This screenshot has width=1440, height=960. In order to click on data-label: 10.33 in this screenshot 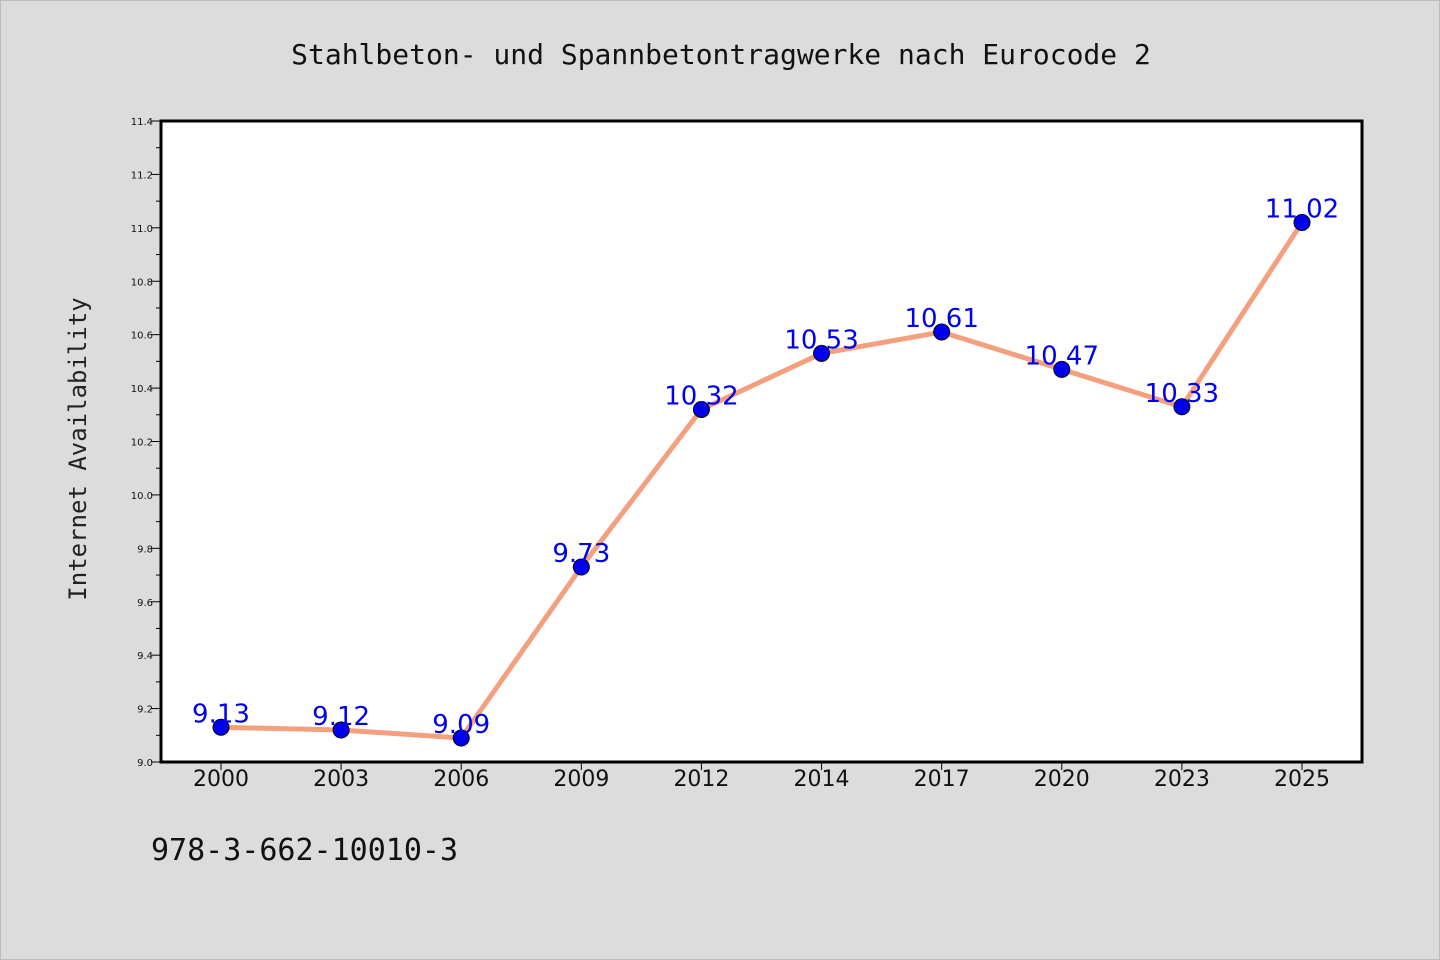, I will do `click(1182, 394)`.